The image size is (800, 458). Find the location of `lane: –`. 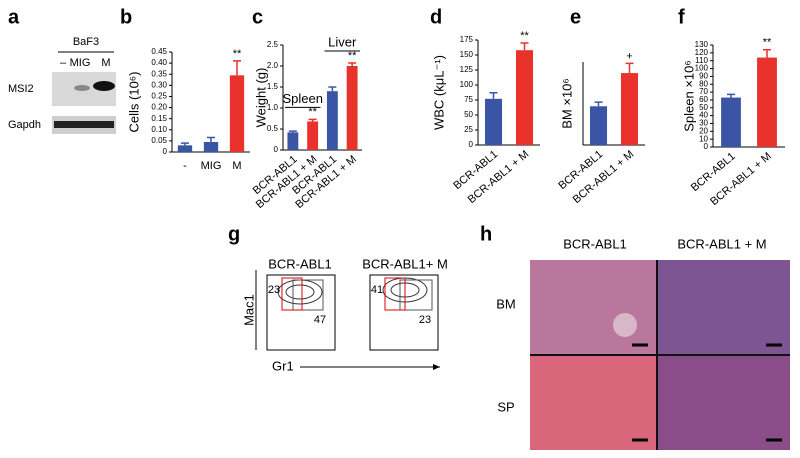

lane: – is located at coordinates (63, 63).